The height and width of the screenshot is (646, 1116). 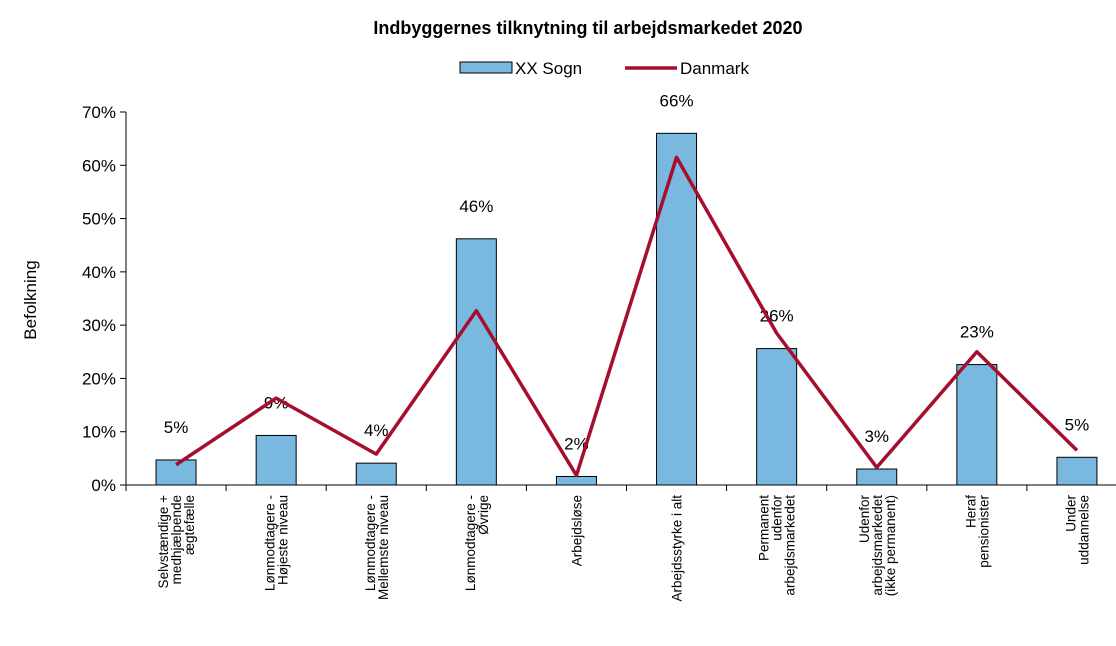 I want to click on x-tick-label-line: Under, so click(x=1070, y=513).